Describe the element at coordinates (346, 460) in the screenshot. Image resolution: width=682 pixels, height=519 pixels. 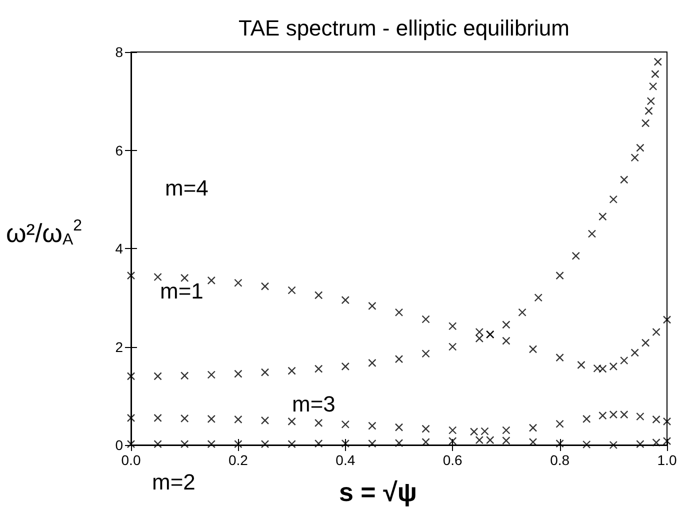
I see `x-tick-label: 0.4` at that location.